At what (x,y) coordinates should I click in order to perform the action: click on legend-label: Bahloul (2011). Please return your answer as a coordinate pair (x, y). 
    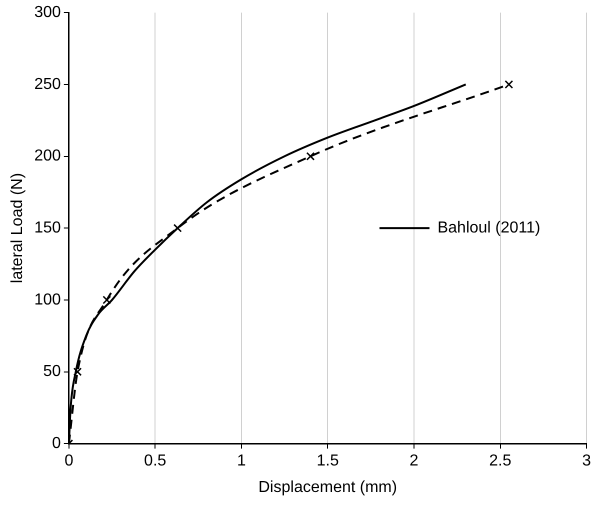
    Looking at the image, I should click on (488, 228).